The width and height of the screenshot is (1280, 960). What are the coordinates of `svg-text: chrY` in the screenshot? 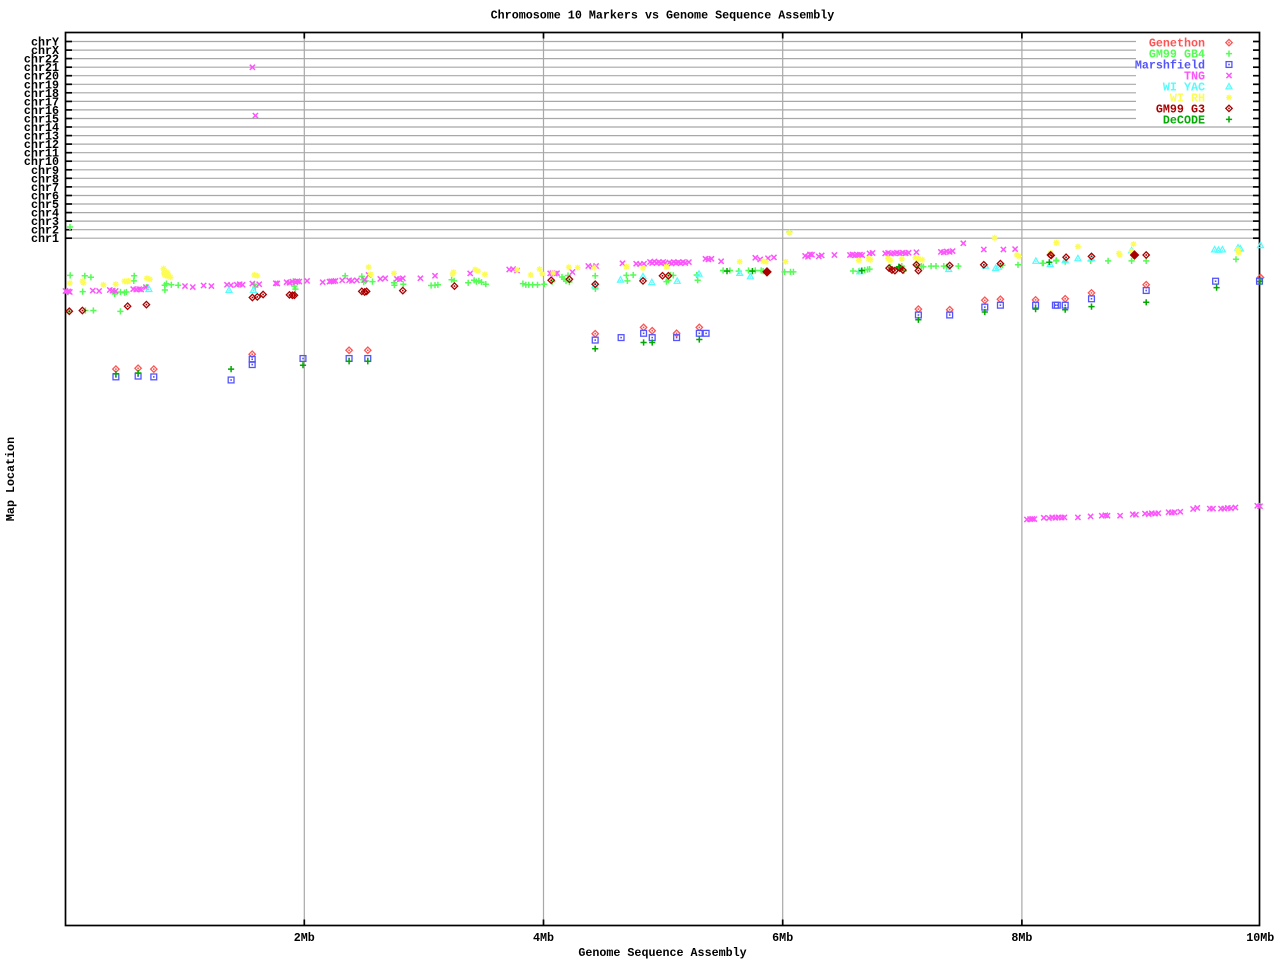 It's located at (45, 43).